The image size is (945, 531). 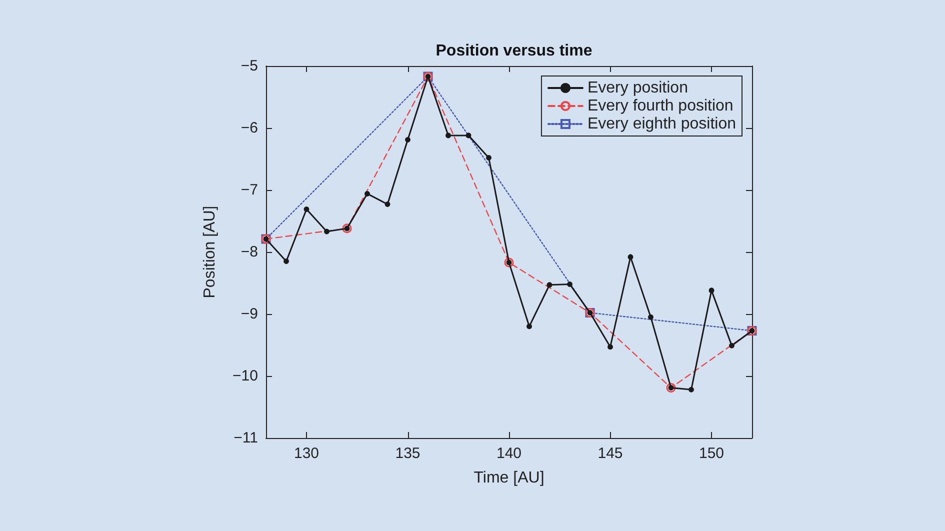 I want to click on y-tick-label: −5, so click(x=249, y=66).